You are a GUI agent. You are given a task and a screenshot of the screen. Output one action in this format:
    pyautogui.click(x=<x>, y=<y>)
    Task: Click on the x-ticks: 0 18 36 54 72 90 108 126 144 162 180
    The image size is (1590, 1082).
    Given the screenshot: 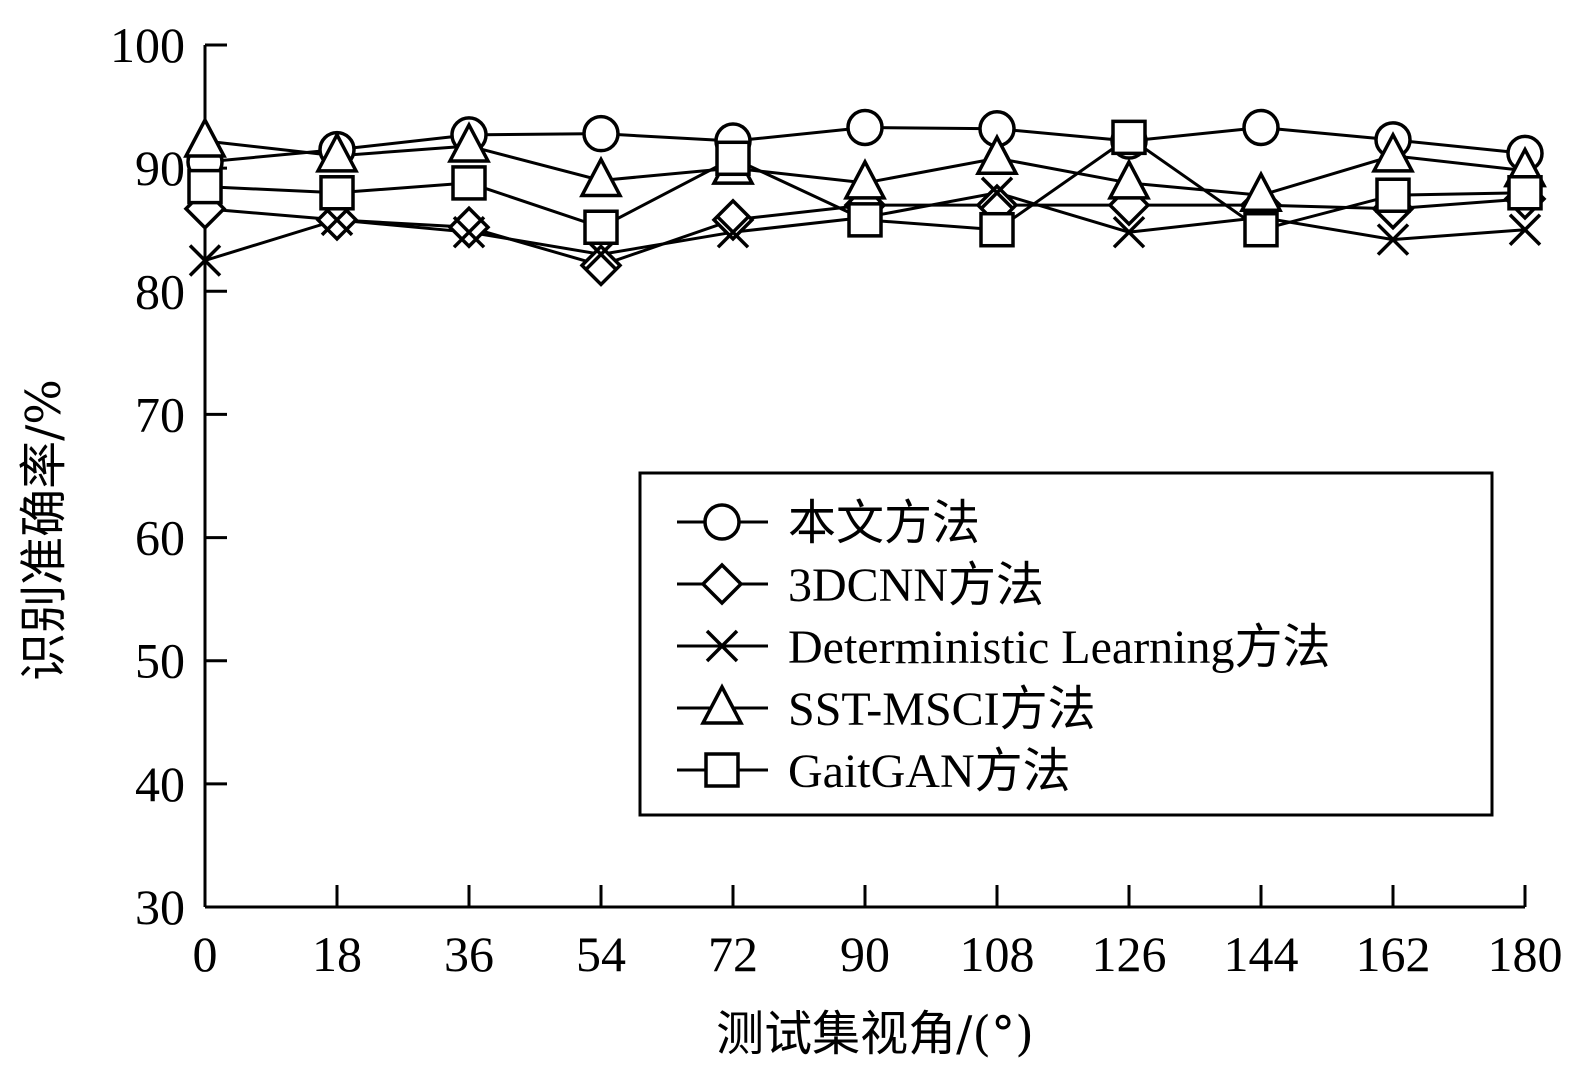 What is the action you would take?
    pyautogui.click(x=878, y=933)
    